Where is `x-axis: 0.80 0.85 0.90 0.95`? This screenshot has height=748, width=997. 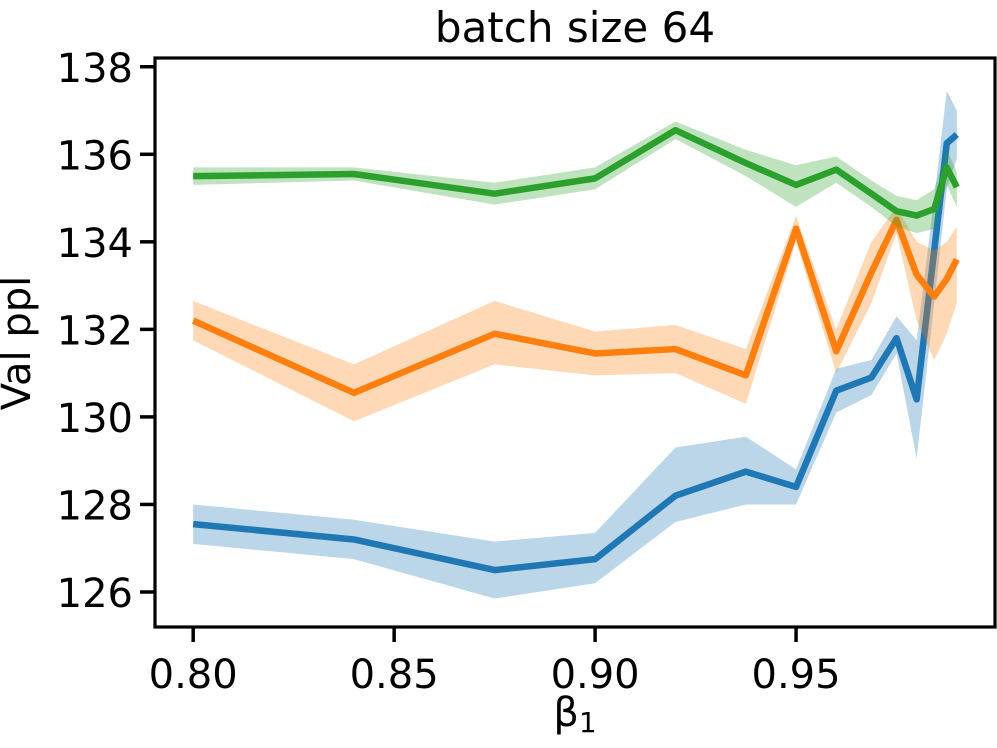 x-axis: 0.80 0.85 0.90 0.95 is located at coordinates (495, 662).